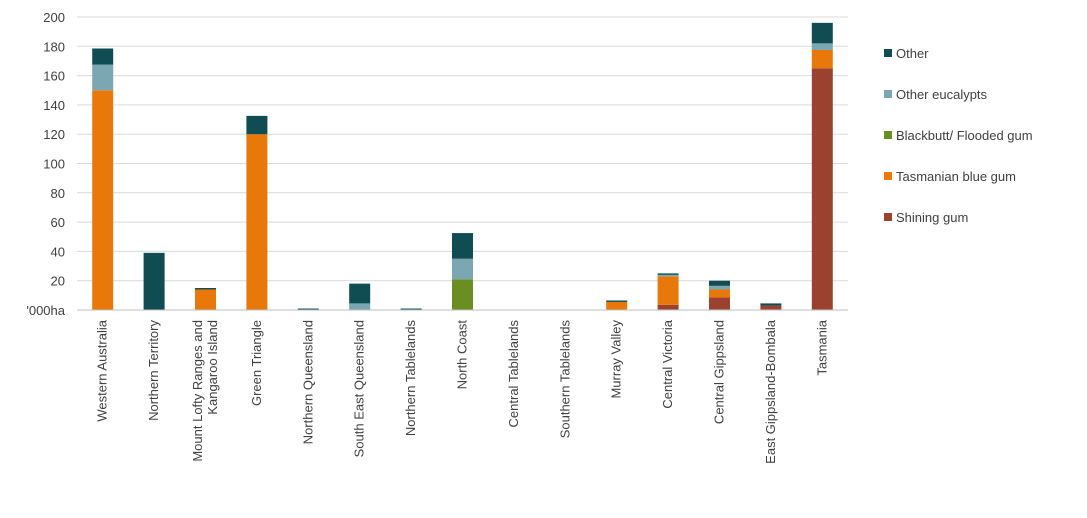 This screenshot has height=518, width=1087. What do you see at coordinates (58, 193) in the screenshot?
I see `y-tick-label-80: 80` at bounding box center [58, 193].